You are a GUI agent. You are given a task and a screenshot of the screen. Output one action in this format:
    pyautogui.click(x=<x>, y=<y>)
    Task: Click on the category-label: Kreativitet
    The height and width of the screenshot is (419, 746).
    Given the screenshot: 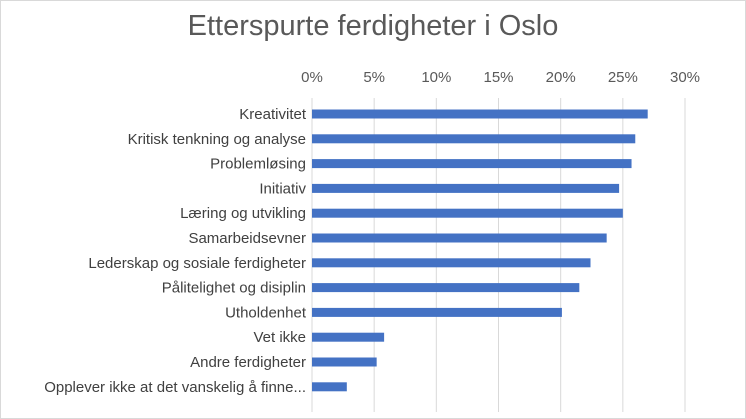 What is the action you would take?
    pyautogui.click(x=273, y=114)
    